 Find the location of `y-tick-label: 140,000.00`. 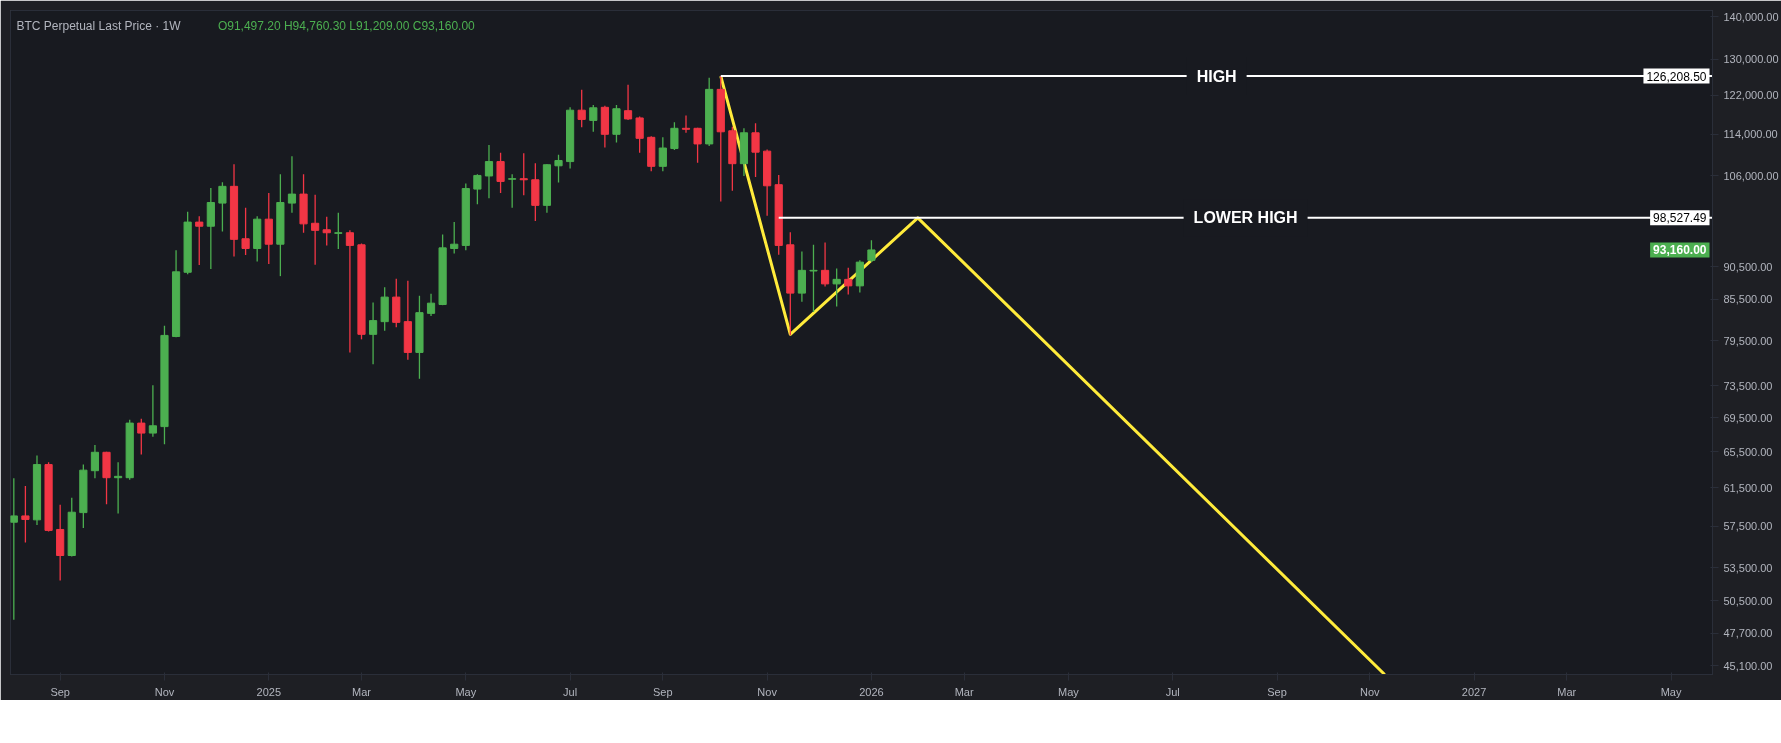

y-tick-label: 140,000.00 is located at coordinates (1751, 16).